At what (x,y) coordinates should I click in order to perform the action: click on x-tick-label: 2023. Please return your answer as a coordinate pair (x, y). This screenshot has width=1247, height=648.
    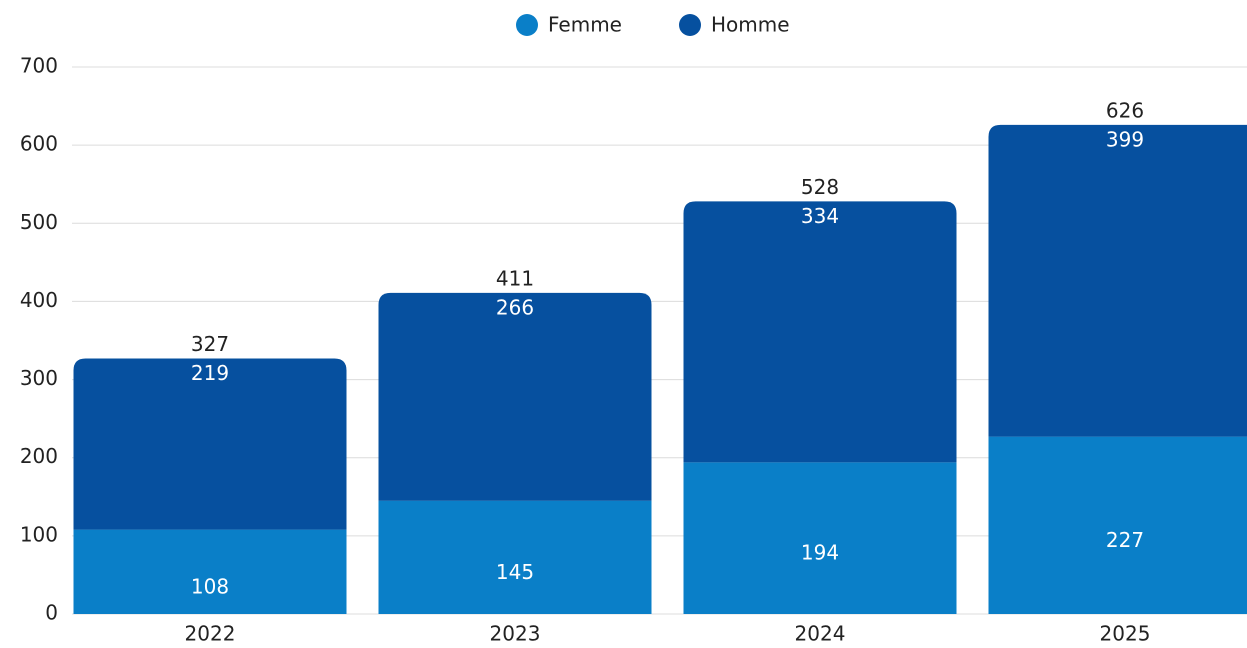
    Looking at the image, I should click on (515, 634).